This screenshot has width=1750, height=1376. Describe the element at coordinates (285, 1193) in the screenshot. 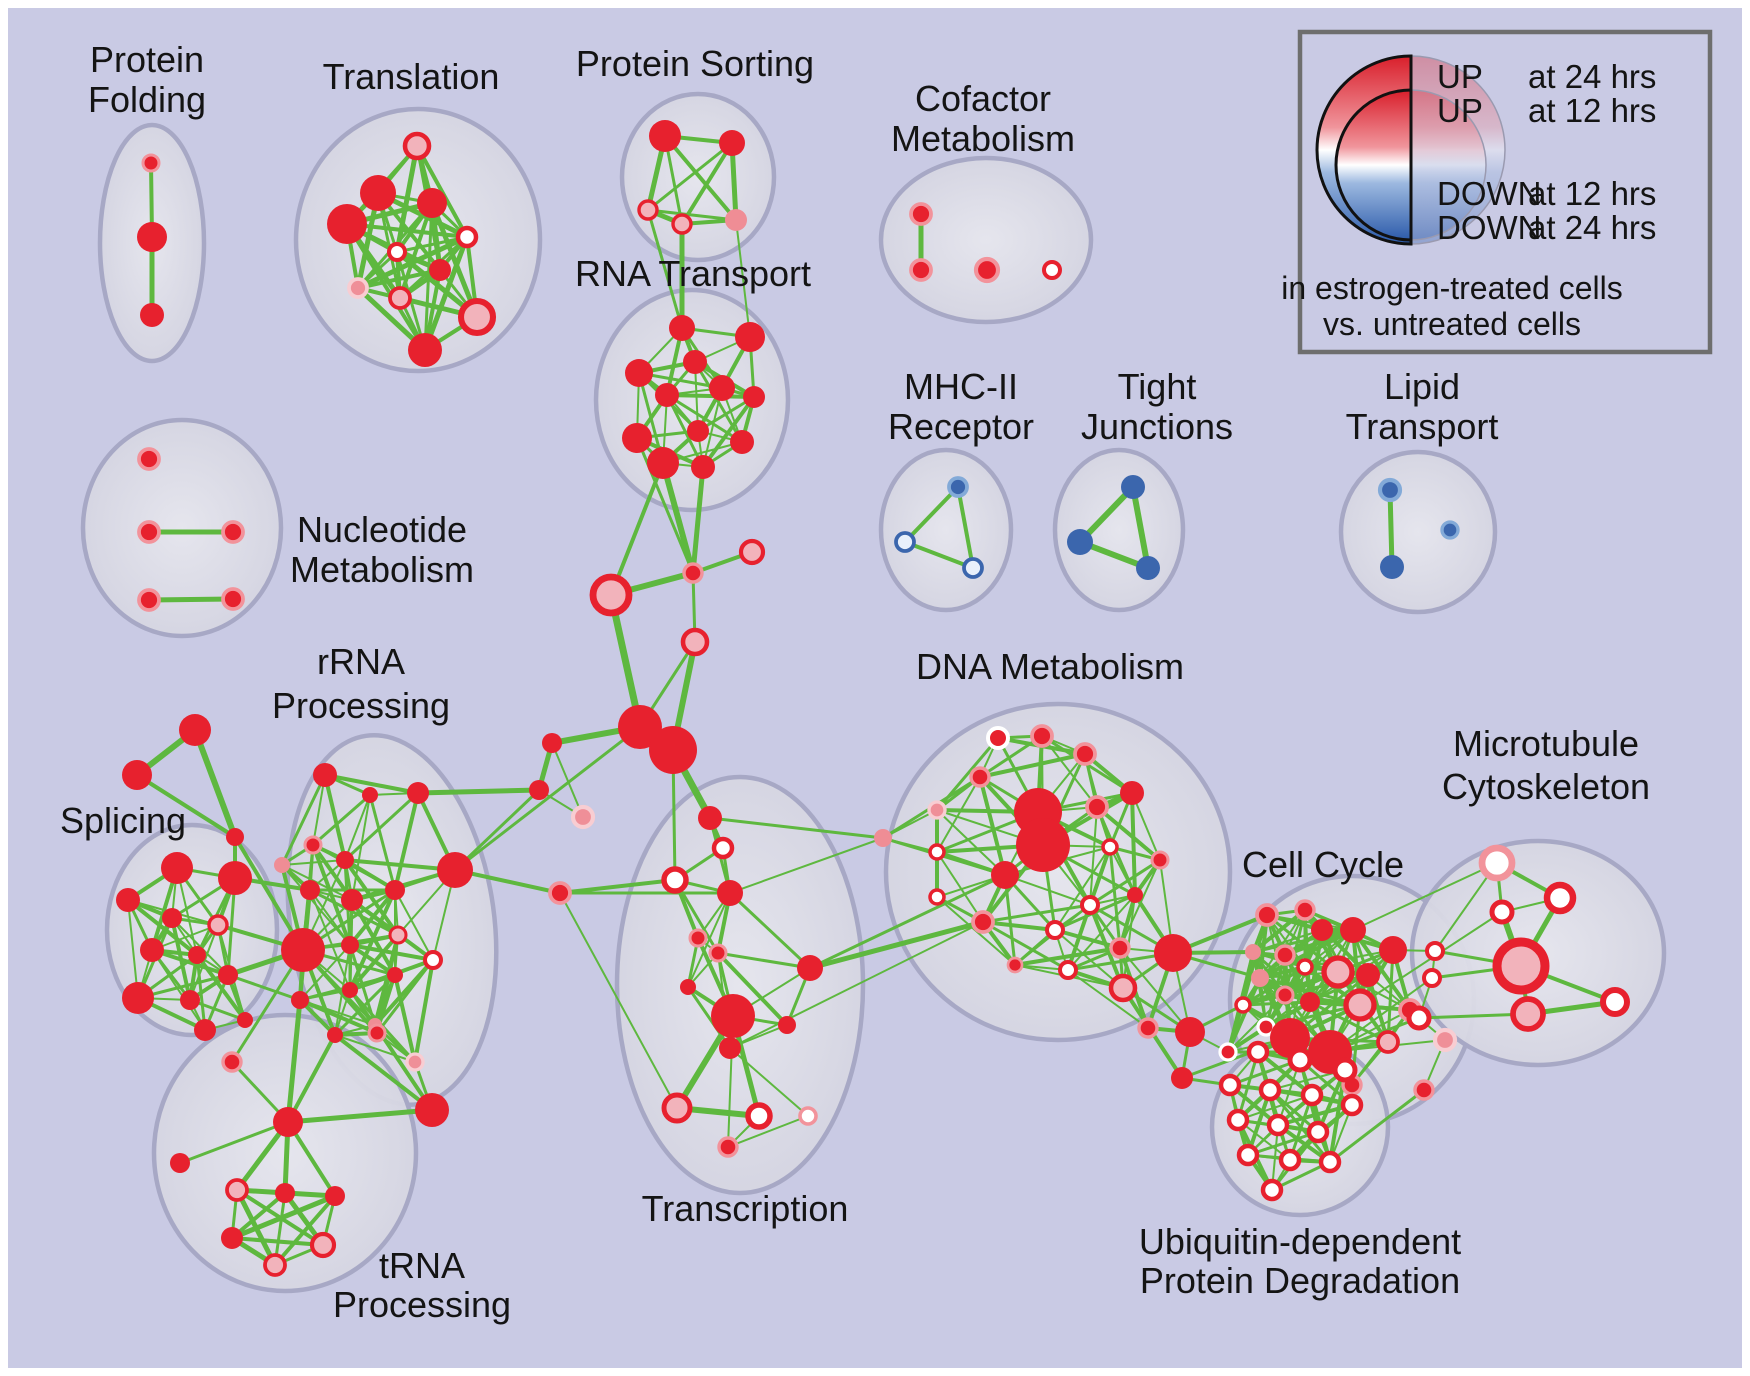

I see `network-node-tr5` at that location.